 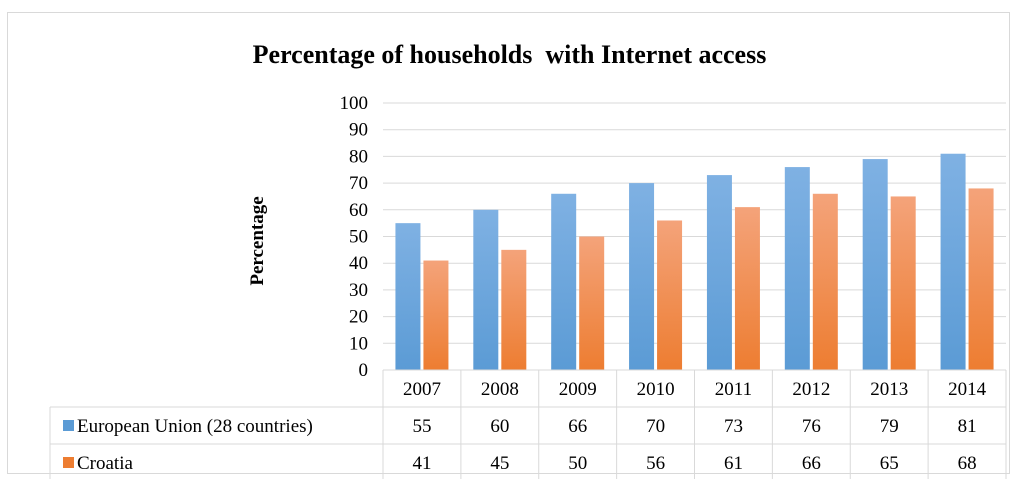 What do you see at coordinates (655, 426) in the screenshot?
I see `data-label: 70` at bounding box center [655, 426].